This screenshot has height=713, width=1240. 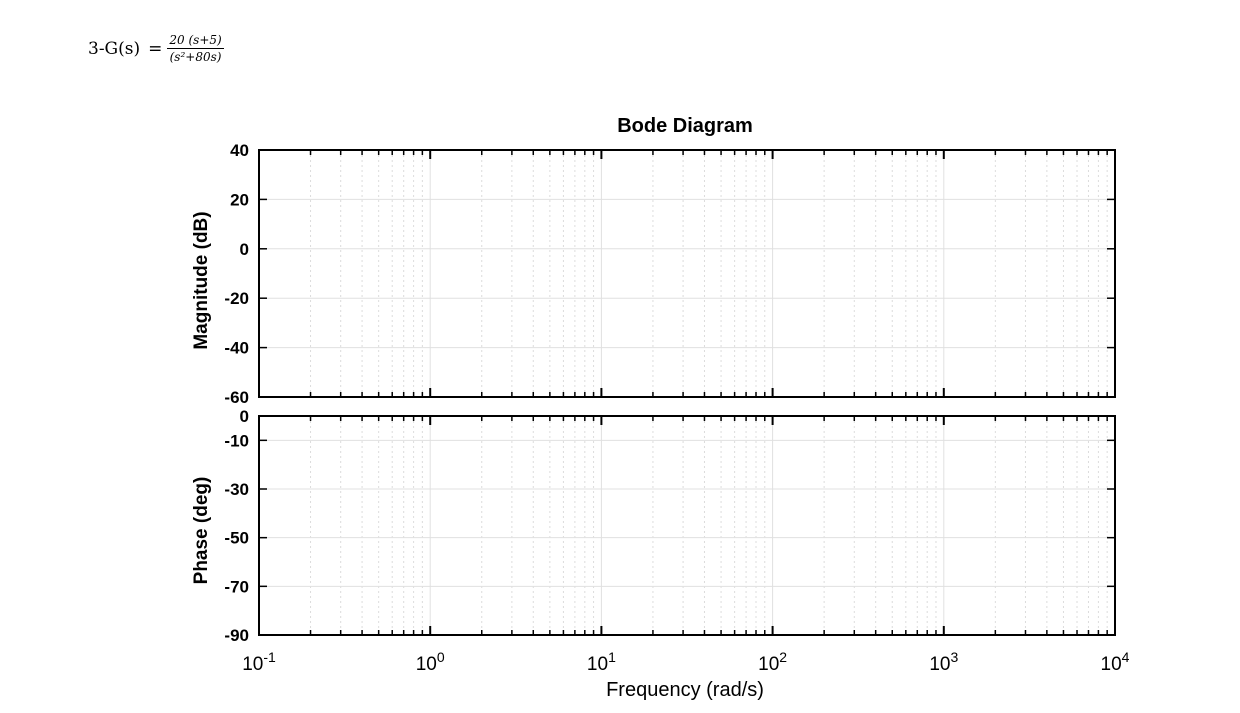 I want to click on y-tick-label: -10, so click(x=236, y=440).